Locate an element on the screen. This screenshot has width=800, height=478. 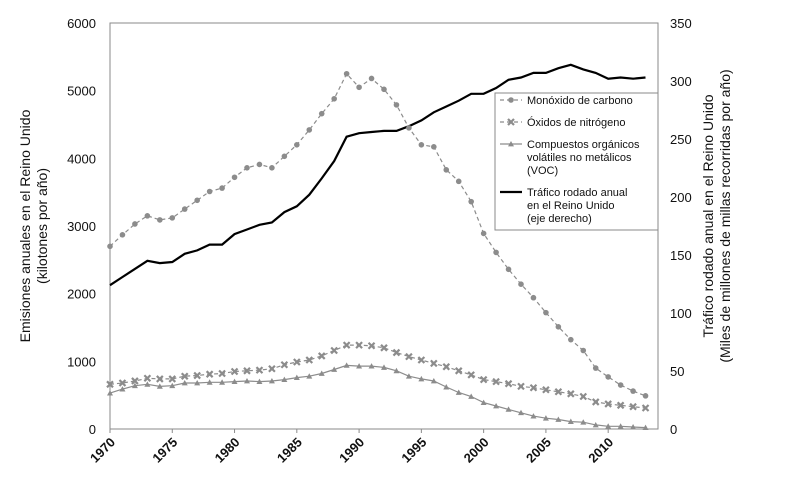
legend-label-voc: (VOC) is located at coordinates (542, 171).